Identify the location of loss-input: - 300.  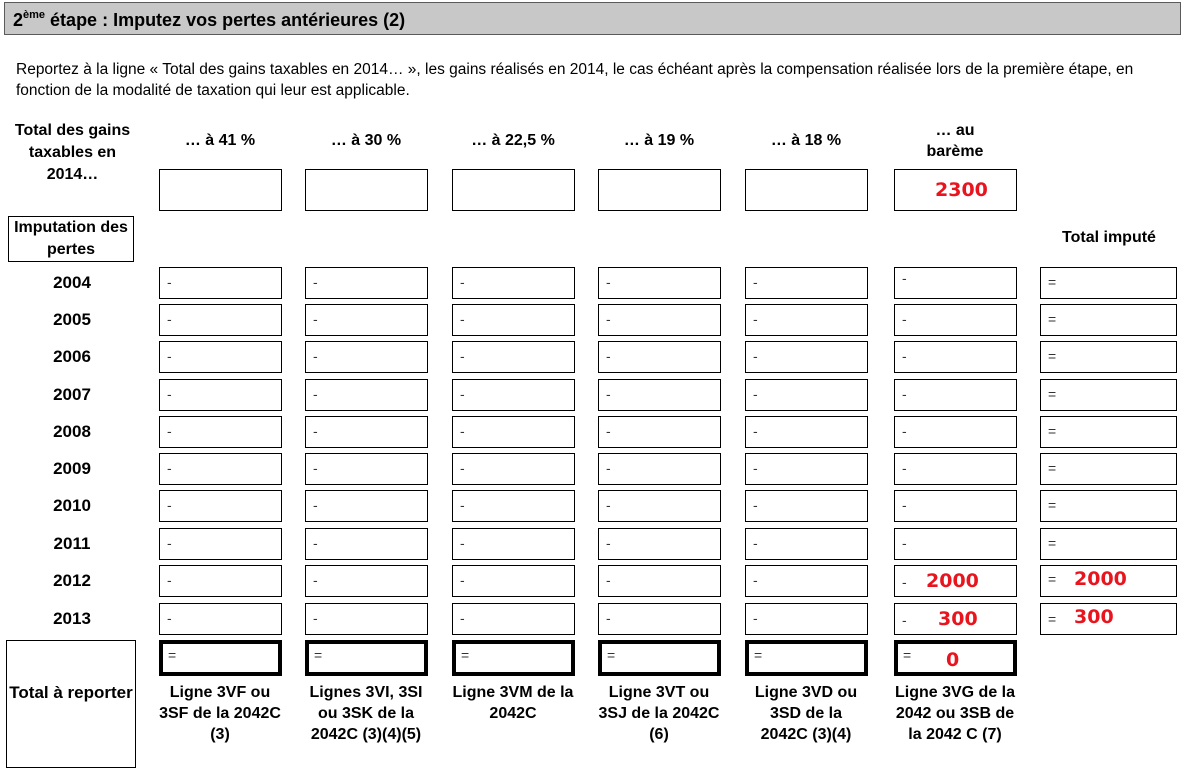
(955, 619).